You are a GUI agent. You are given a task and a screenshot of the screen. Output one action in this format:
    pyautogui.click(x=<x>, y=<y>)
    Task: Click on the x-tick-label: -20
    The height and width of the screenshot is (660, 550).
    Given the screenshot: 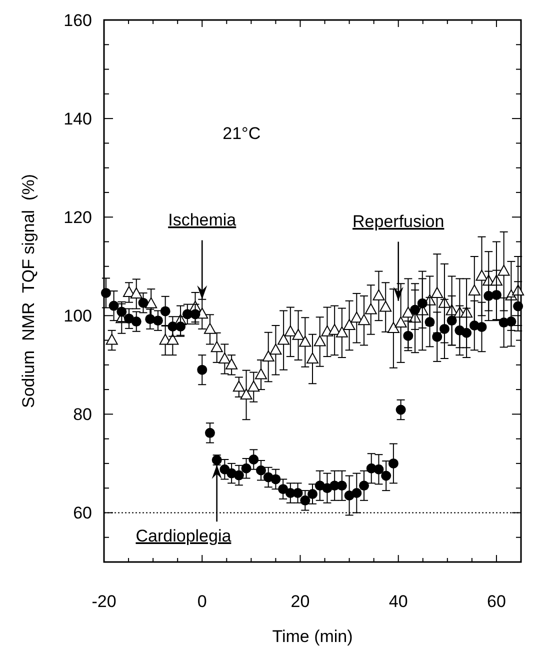 What is the action you would take?
    pyautogui.click(x=104, y=601)
    